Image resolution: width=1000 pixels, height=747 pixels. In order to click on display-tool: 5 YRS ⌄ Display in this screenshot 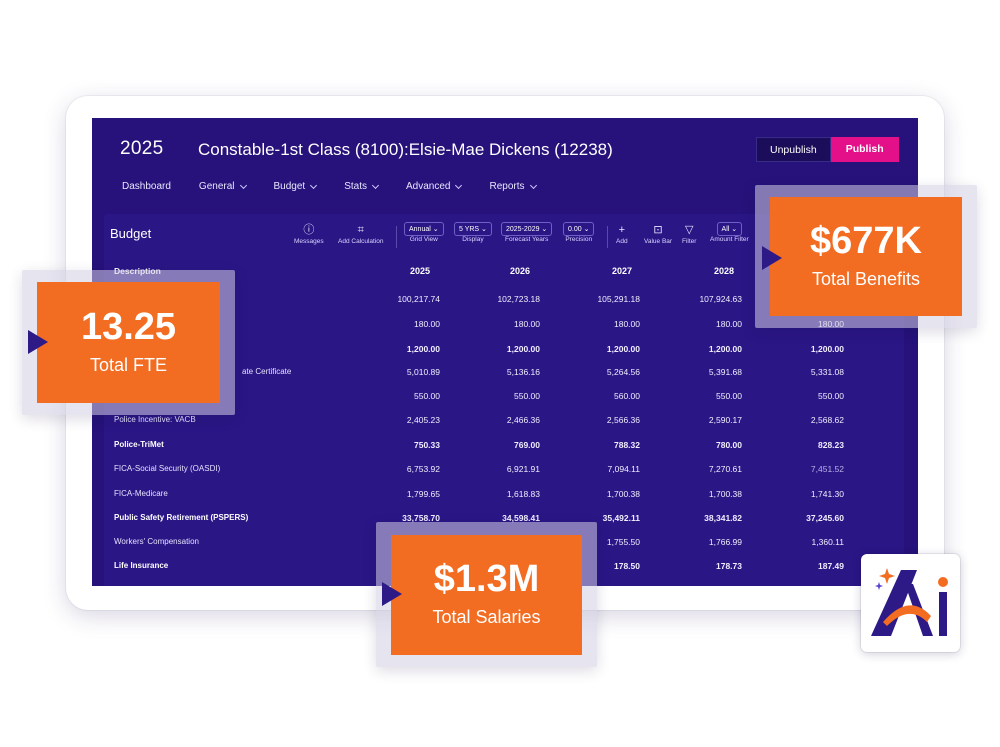, I will do `click(473, 232)`.